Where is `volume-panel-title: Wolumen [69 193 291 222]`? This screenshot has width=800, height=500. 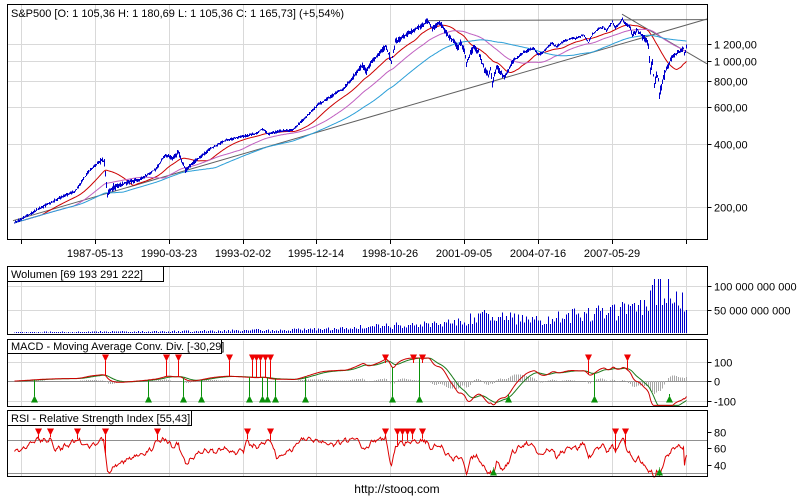 volume-panel-title: Wolumen [69 193 291 222] is located at coordinates (77, 275).